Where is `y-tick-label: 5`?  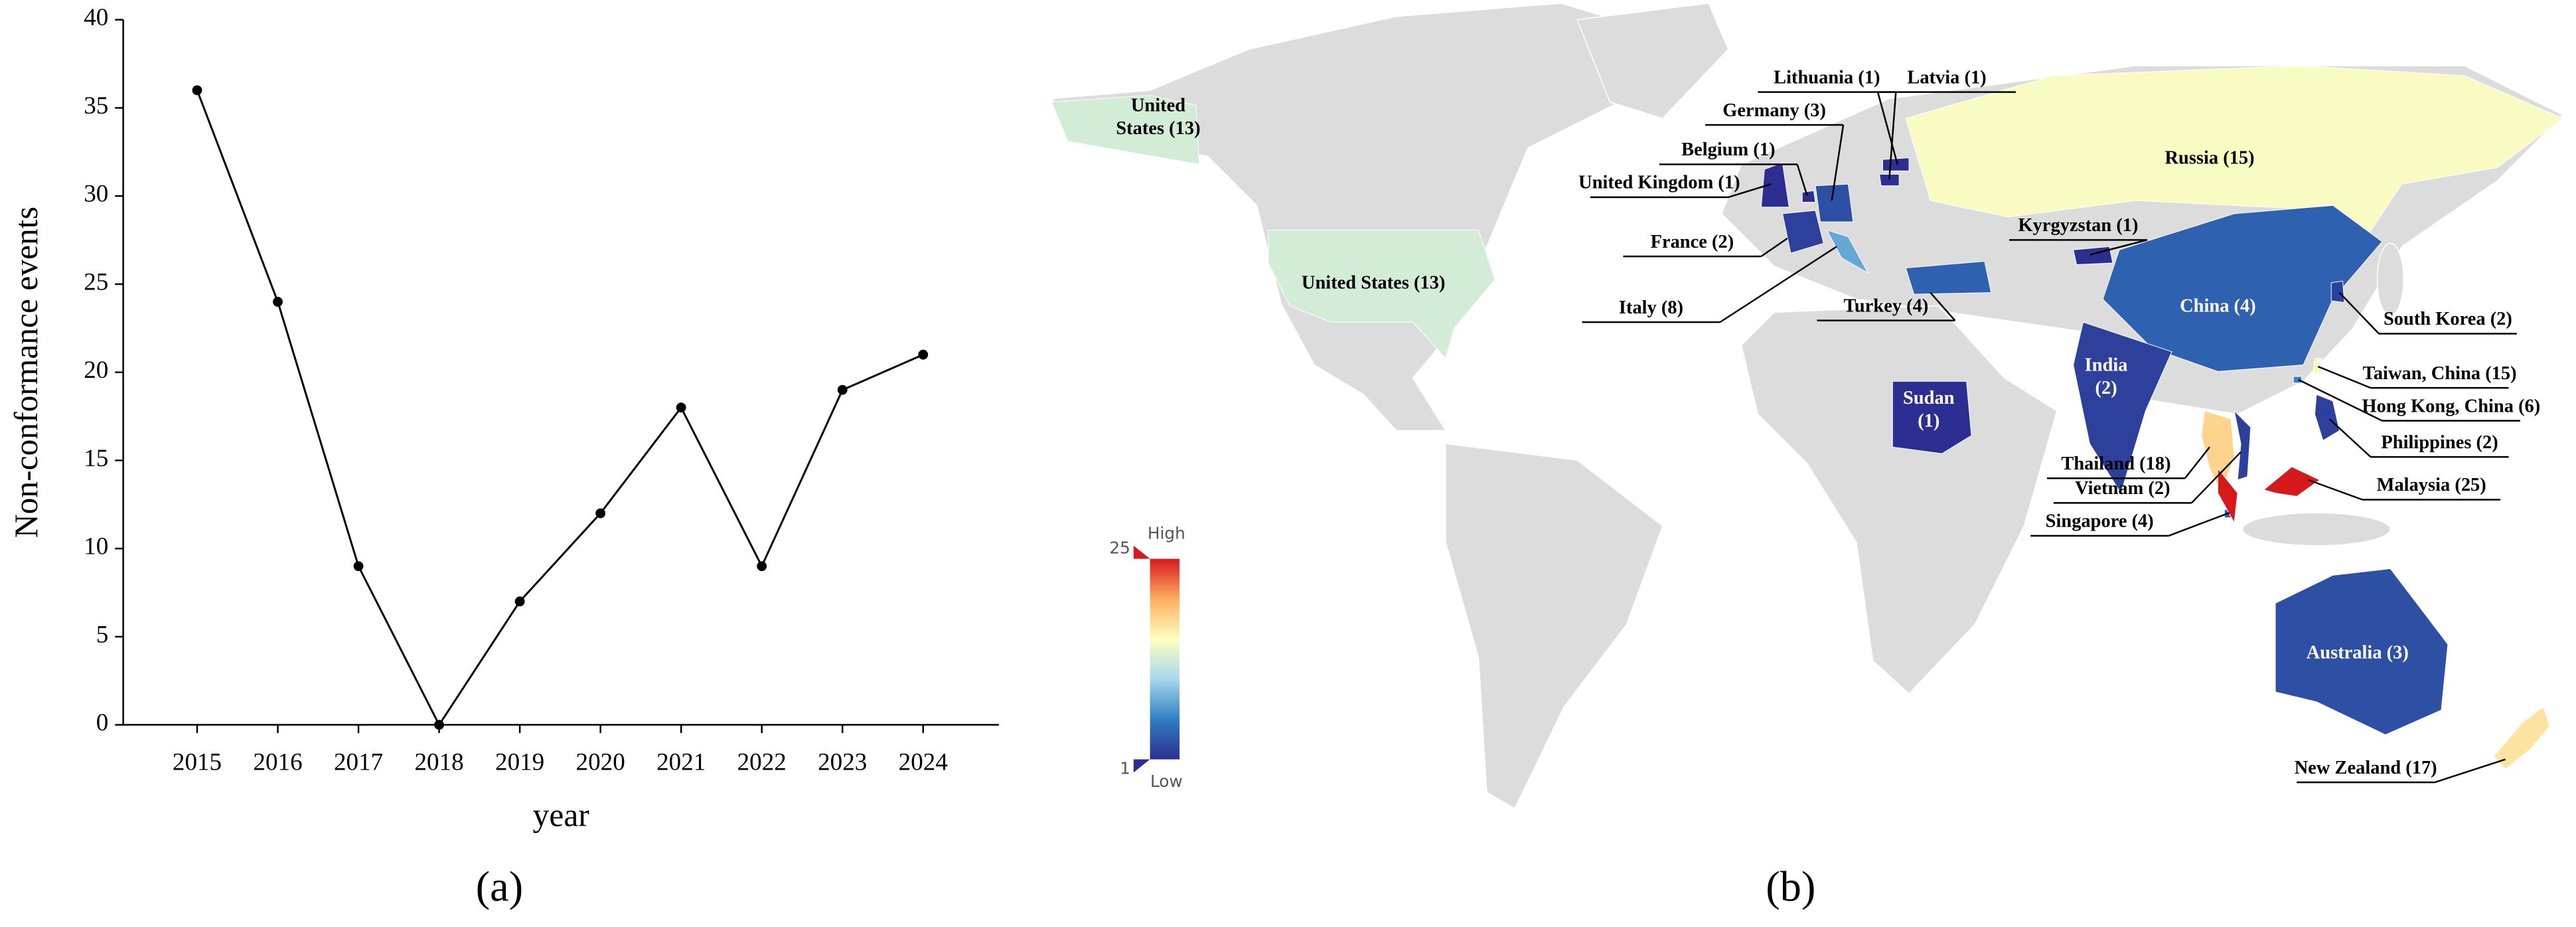
y-tick-label: 5 is located at coordinates (103, 634).